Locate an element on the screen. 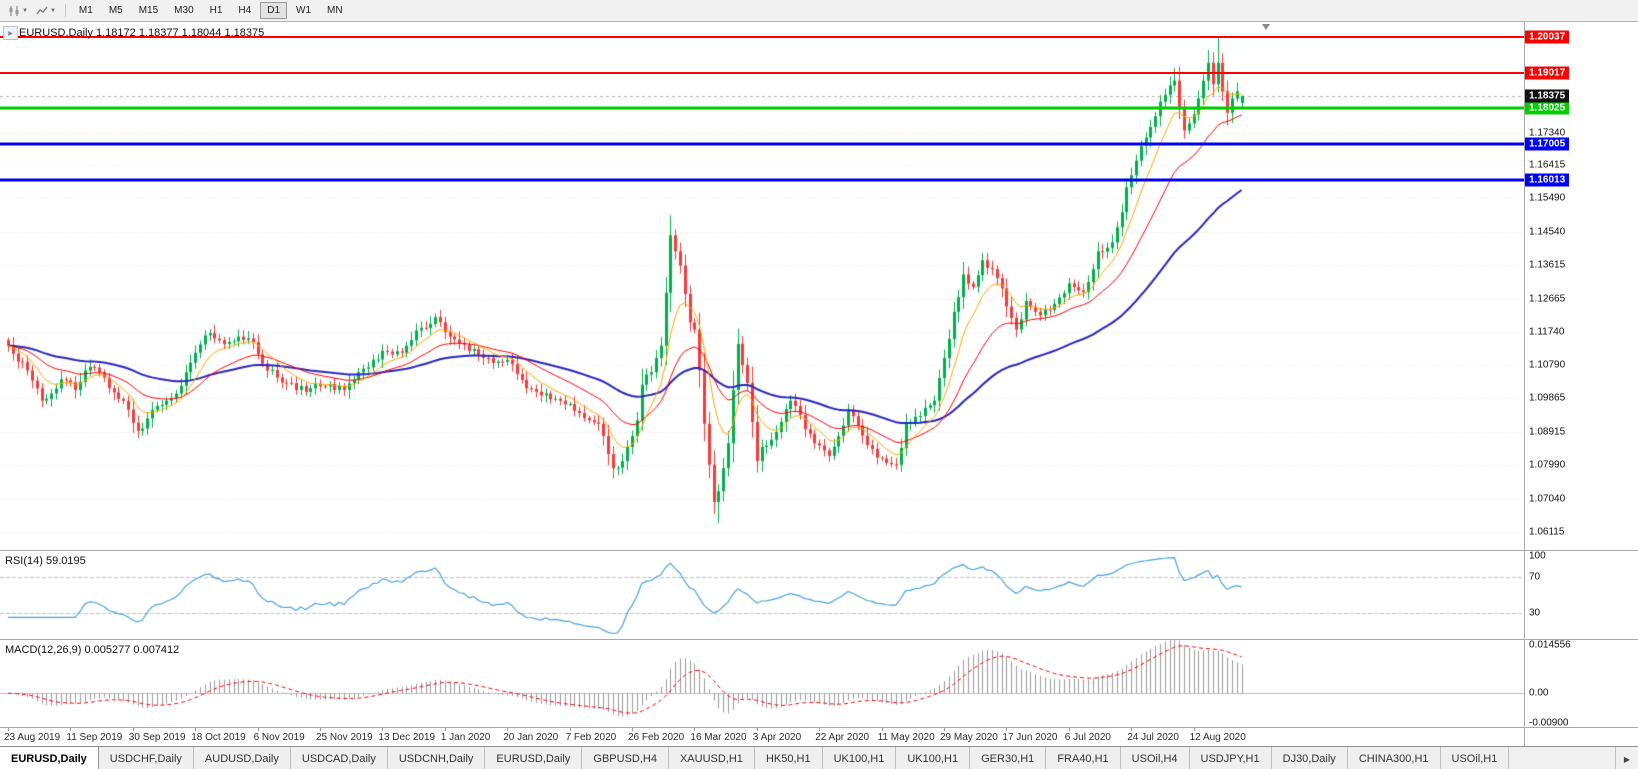 The width and height of the screenshot is (1638, 769). tab-scroll-right-button: ▶ is located at coordinates (1626, 758).